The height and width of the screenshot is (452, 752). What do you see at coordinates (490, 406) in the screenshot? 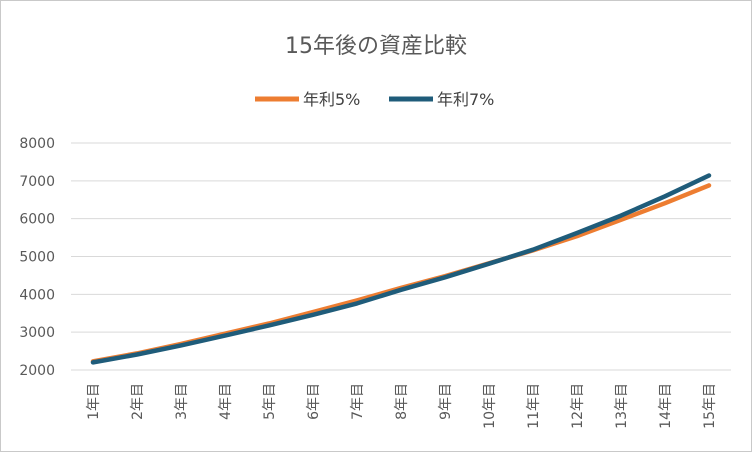
I see `x-tick-label: 10年目` at bounding box center [490, 406].